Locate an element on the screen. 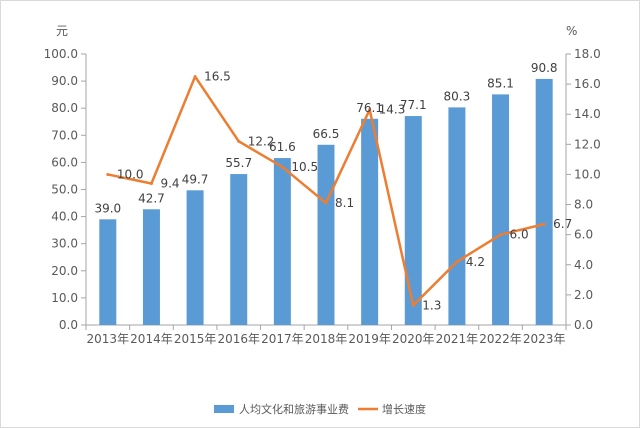 Image resolution: width=640 pixels, height=428 pixels. x-tick-label: 2018年 is located at coordinates (326, 339).